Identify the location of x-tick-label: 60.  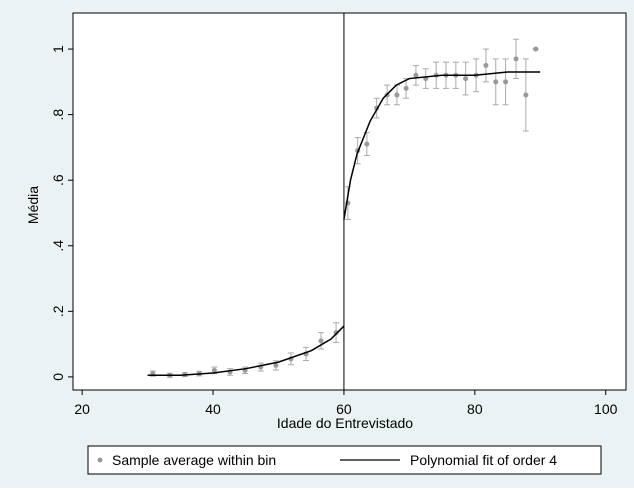
(344, 409).